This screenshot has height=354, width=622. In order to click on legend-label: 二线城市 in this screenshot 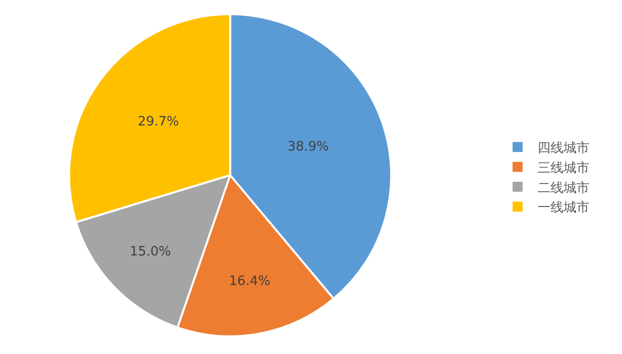, I will do `click(564, 188)`.